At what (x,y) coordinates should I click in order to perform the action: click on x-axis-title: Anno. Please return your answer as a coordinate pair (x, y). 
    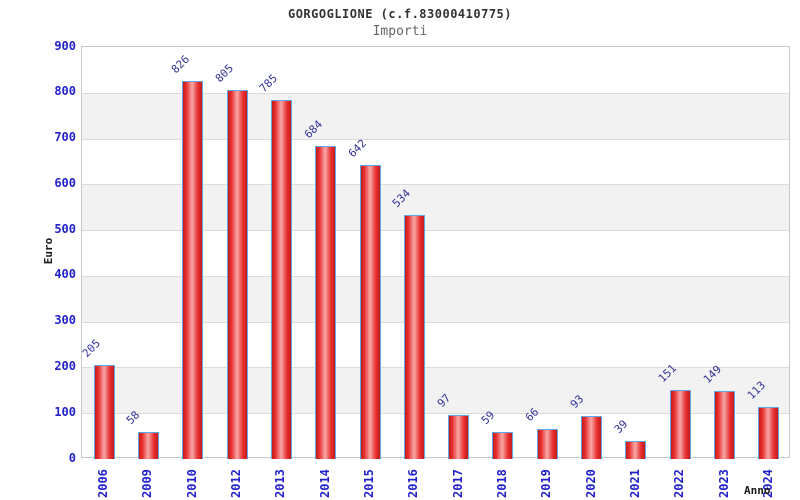
    Looking at the image, I should click on (757, 490).